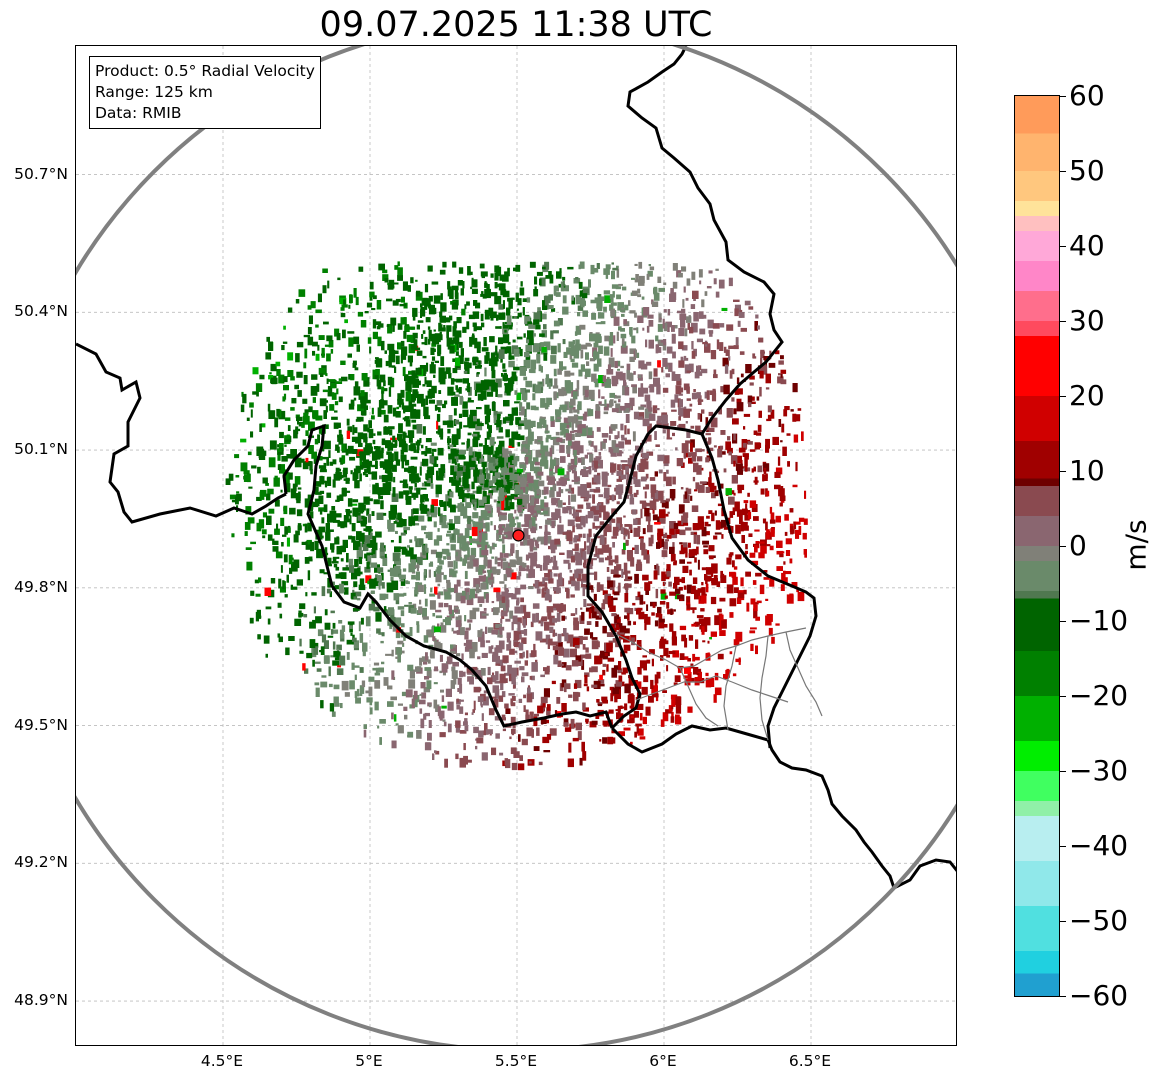 The image size is (1171, 1081). Describe the element at coordinates (518, 535) in the screenshot. I see `radar-site-marker` at that location.